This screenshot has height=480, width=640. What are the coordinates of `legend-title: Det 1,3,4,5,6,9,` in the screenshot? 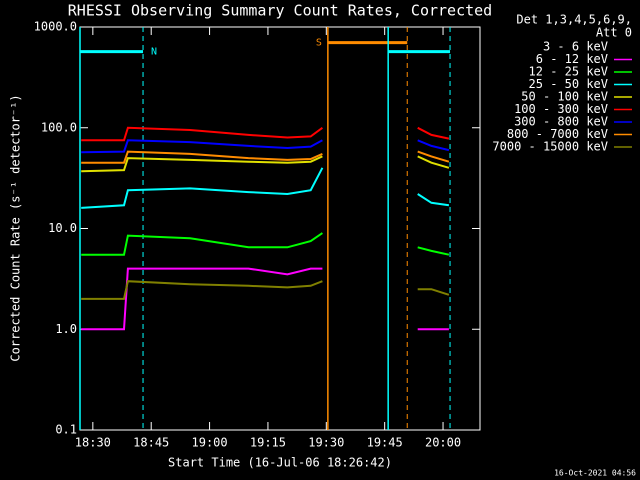 It's located at (574, 20).